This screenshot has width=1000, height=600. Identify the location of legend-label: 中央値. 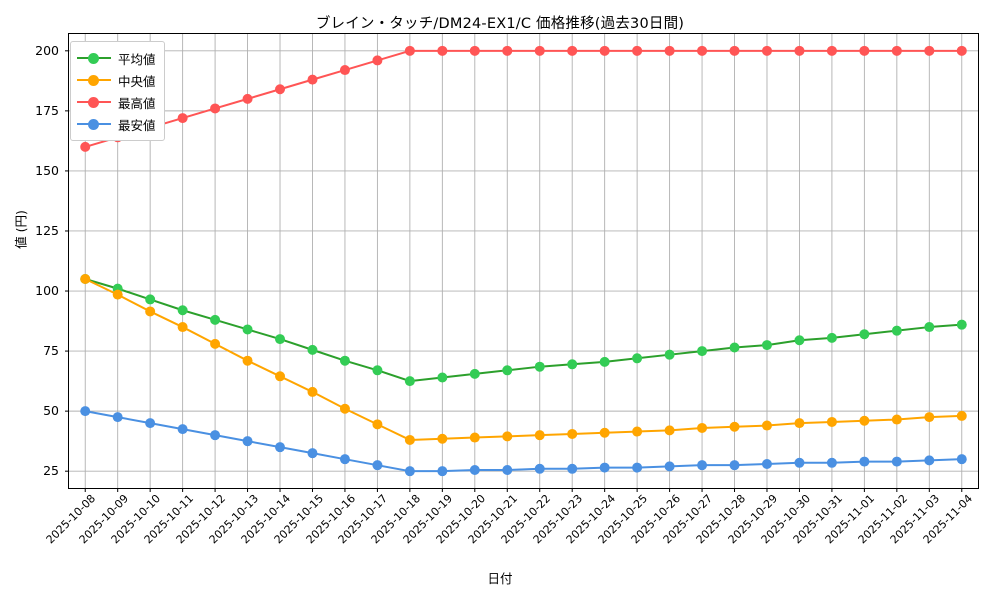
(137, 81).